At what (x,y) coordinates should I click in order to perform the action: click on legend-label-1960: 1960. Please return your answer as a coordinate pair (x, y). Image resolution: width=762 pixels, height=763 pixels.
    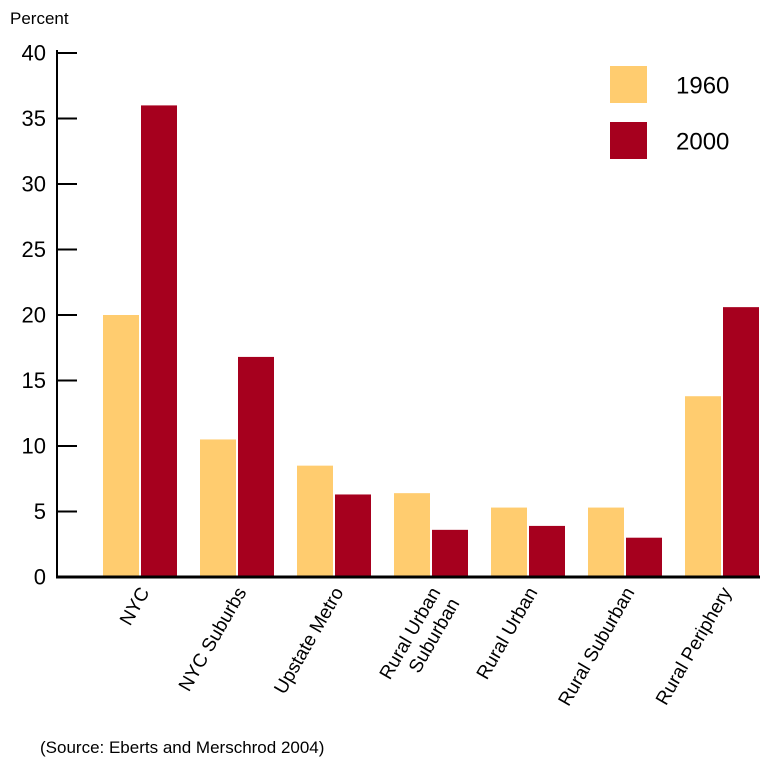
    Looking at the image, I should click on (702, 86).